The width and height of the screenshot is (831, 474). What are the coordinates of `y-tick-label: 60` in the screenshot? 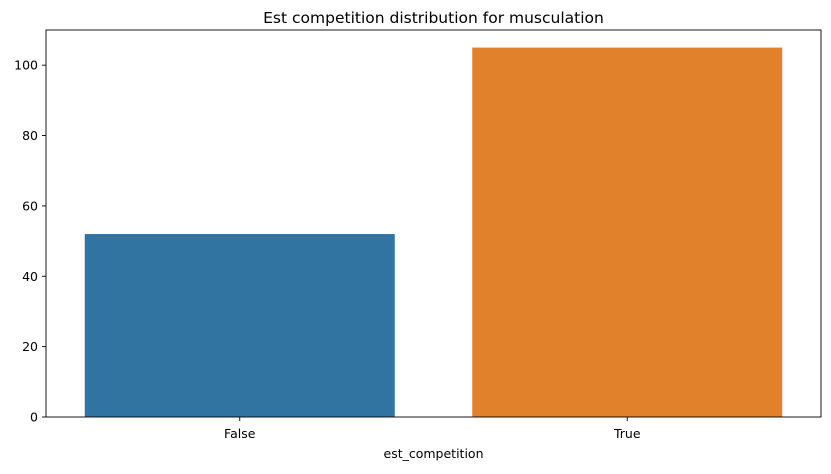 It's located at (30, 205).